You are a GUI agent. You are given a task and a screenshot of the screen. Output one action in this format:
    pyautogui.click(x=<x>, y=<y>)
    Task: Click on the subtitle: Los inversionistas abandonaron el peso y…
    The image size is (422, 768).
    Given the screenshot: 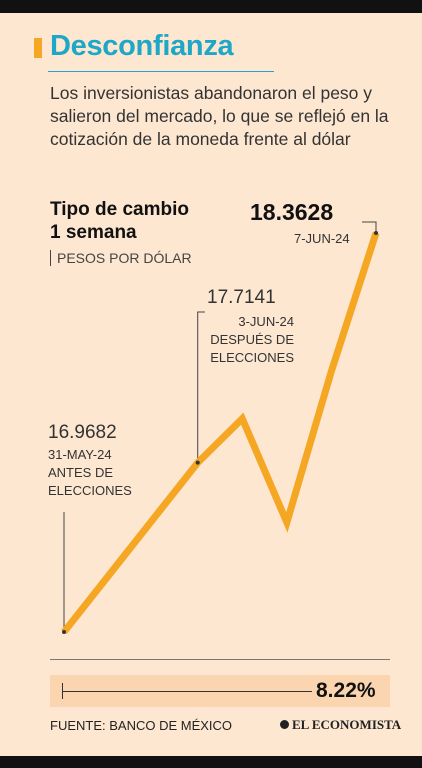 What is the action you would take?
    pyautogui.click(x=219, y=116)
    